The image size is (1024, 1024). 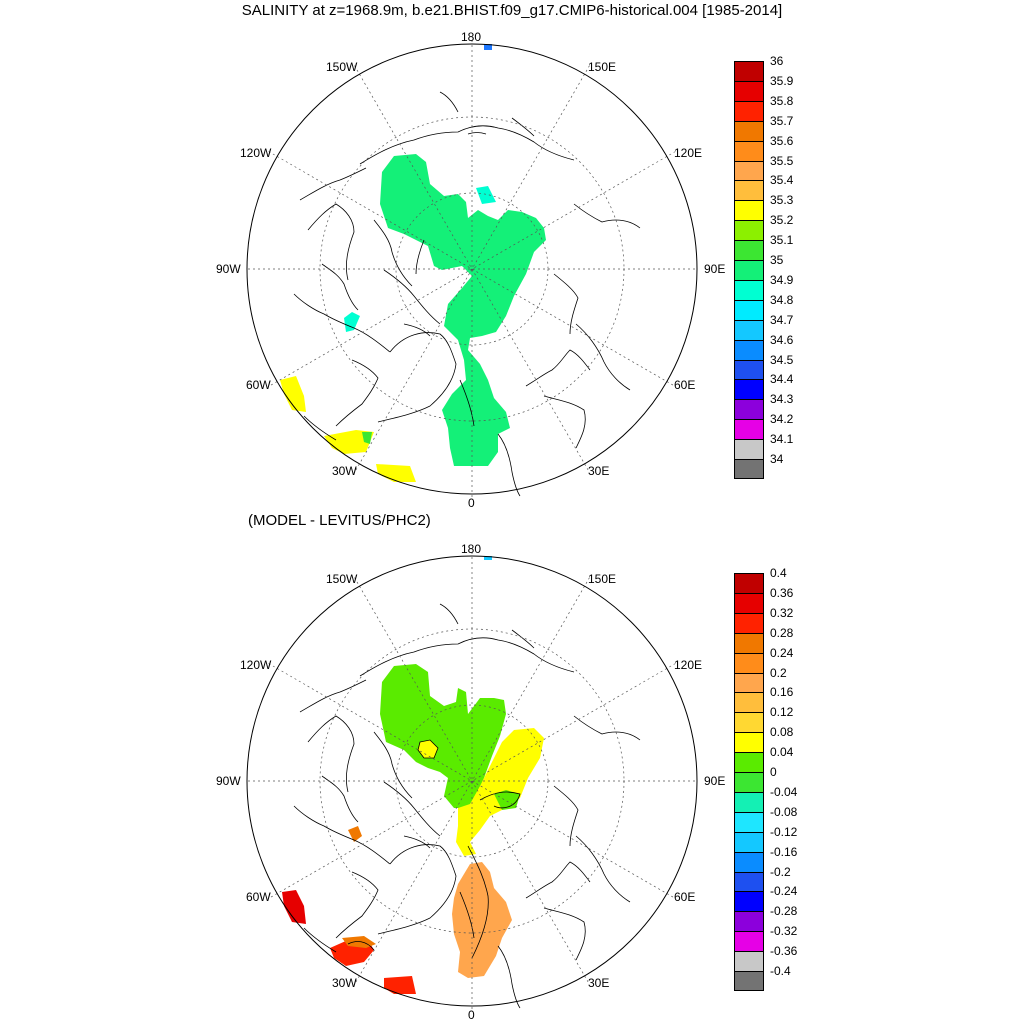 What do you see at coordinates (507, 800) in the screenshot?
I see `field-green-arm` at bounding box center [507, 800].